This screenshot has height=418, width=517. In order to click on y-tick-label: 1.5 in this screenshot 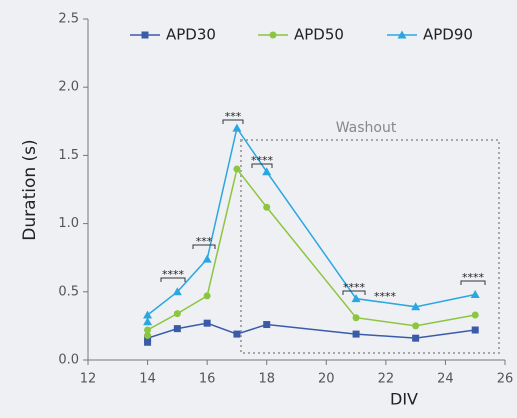, I will do `click(68, 155)`.